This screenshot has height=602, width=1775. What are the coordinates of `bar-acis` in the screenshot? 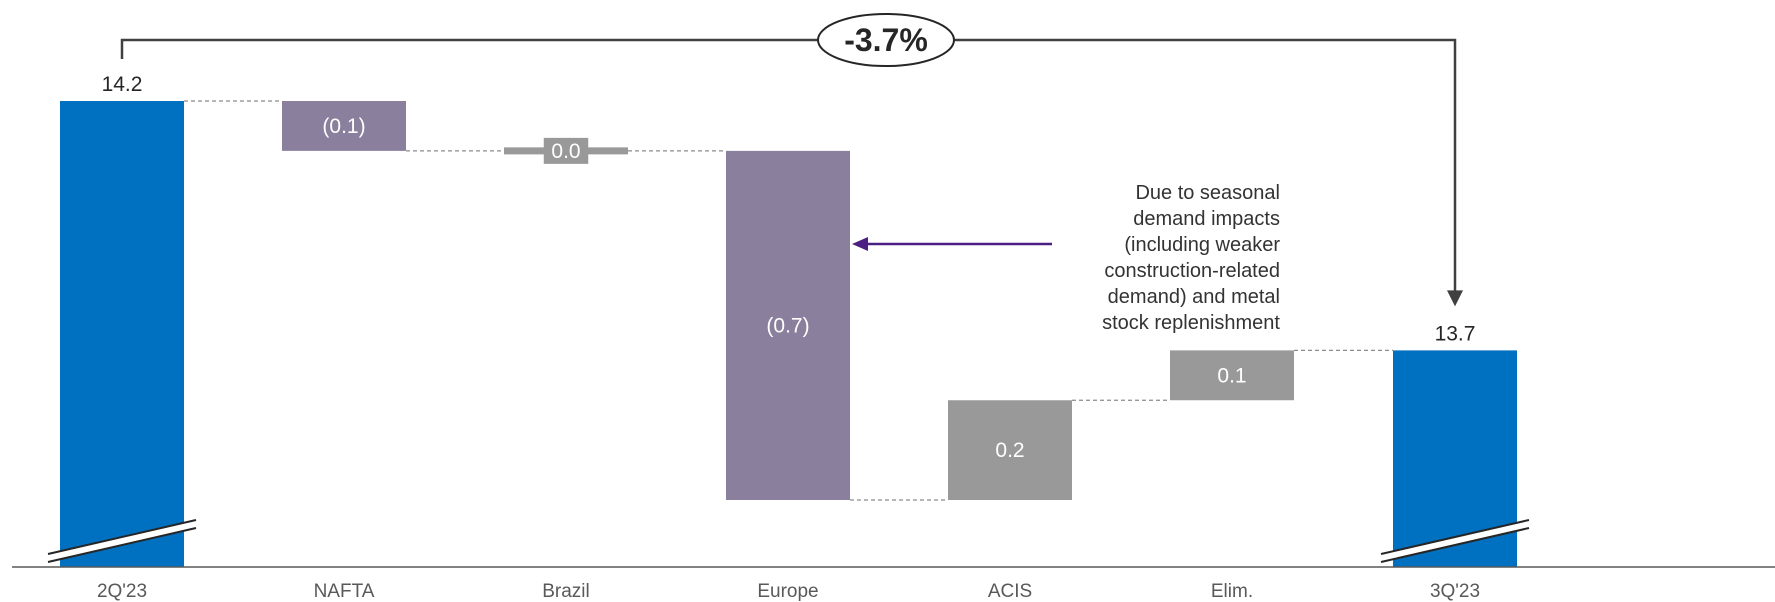 It's located at (1010, 450).